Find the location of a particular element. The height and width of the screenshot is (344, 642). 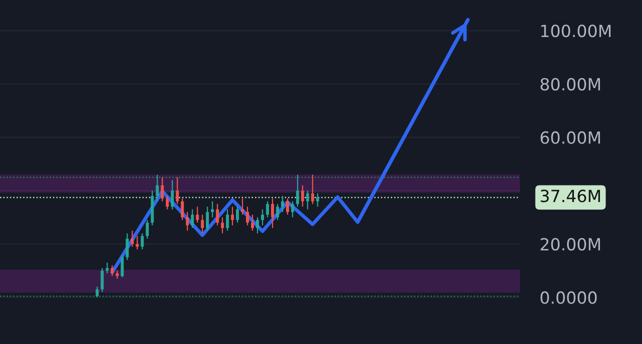

y-tick-label: 60.00M is located at coordinates (570, 137).